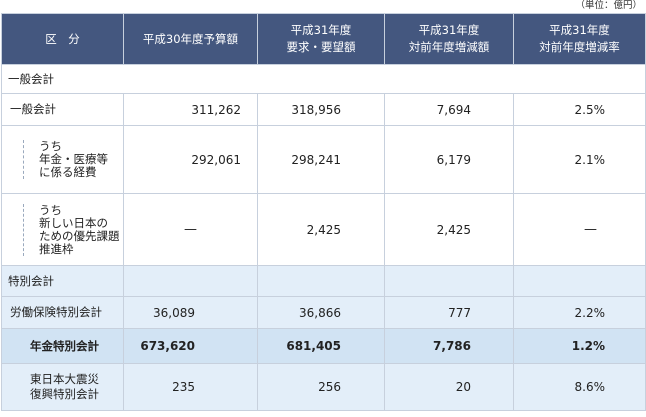  Describe the element at coordinates (579, 229) in the screenshot. I see `cell-new-japan-rate: —` at that location.